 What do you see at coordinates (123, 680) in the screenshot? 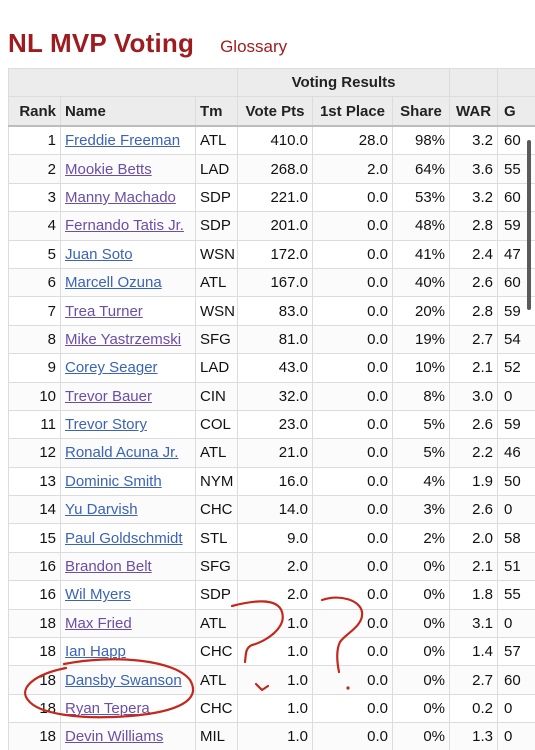
I see `player-link: Dansby Swanson` at bounding box center [123, 680].